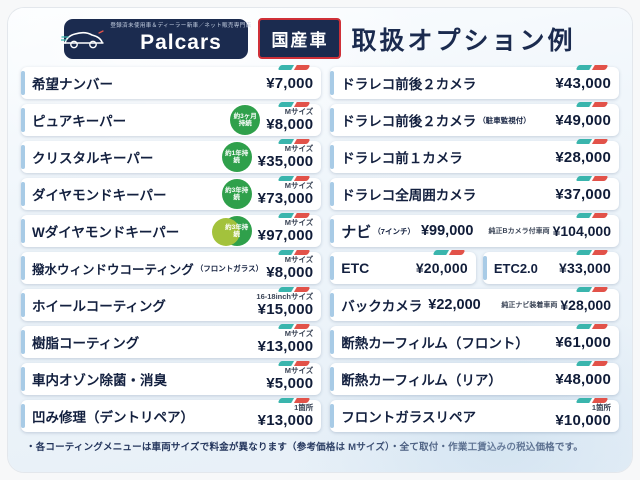  I want to click on option-label: 断熱カーフィルム（リア）, so click(421, 380).